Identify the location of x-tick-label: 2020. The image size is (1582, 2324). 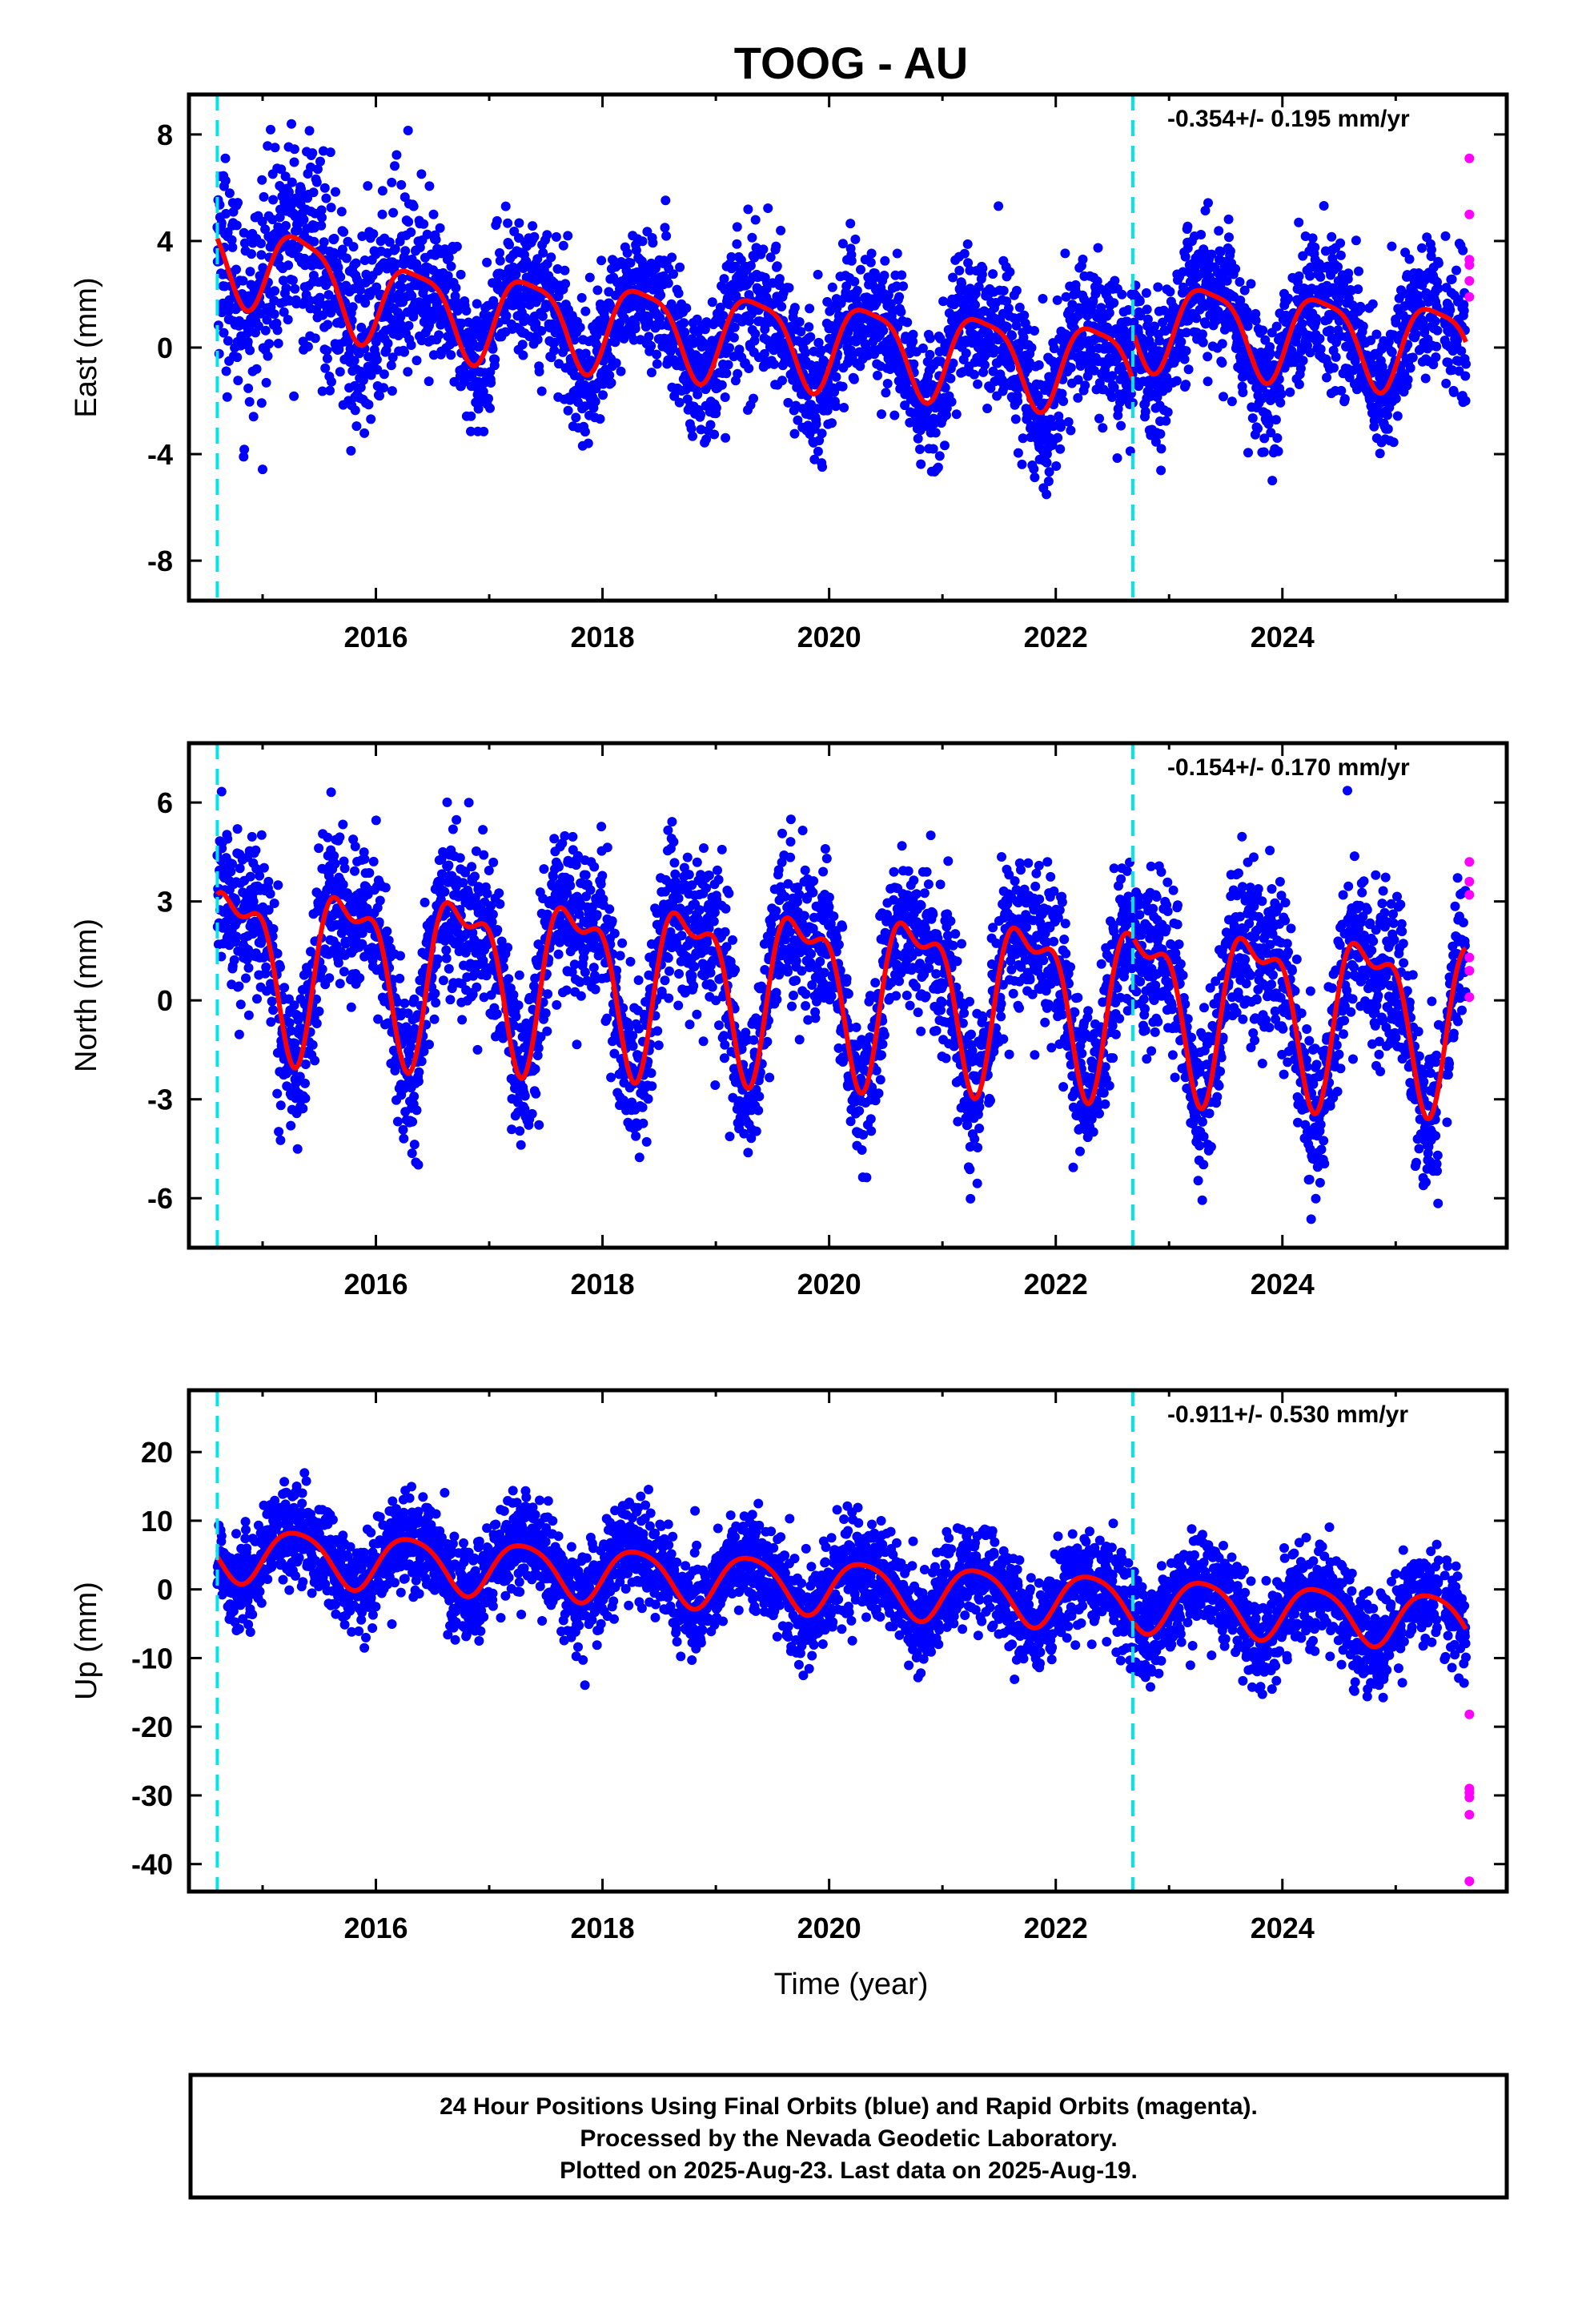
(829, 637).